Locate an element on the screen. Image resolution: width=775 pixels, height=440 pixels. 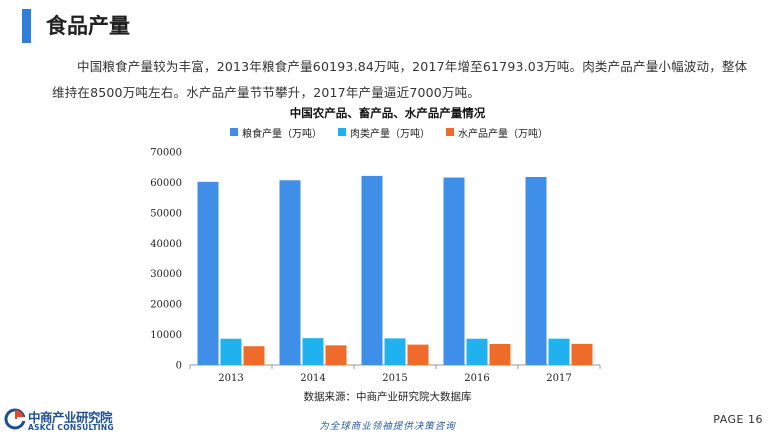
y-tick-label: 50000 is located at coordinates (166, 213).